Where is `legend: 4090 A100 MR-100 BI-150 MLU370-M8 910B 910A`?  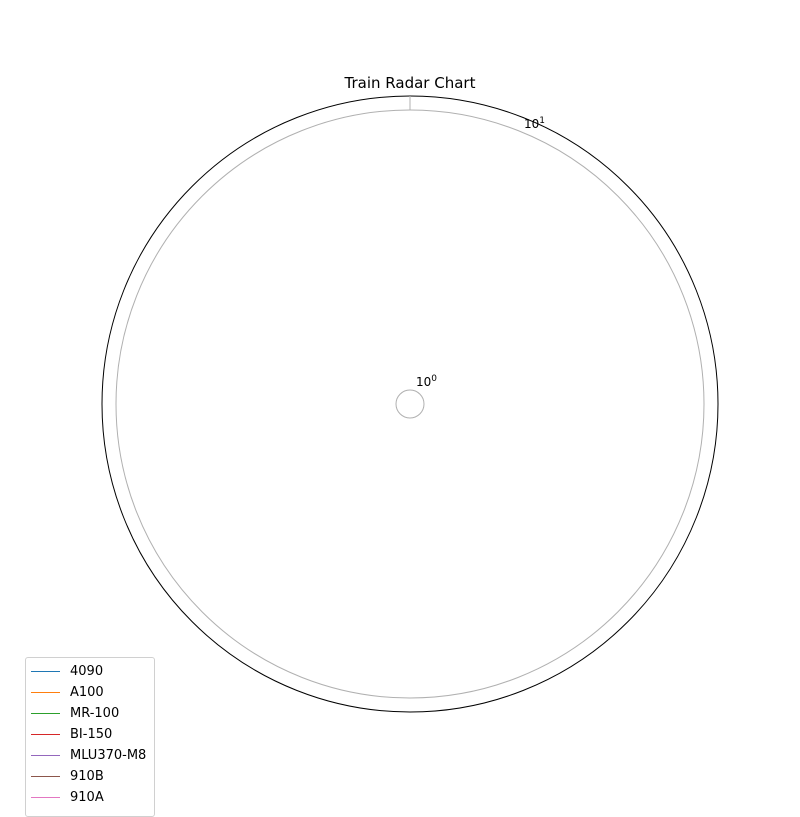
legend: 4090 A100 MR-100 BI-150 MLU370-M8 910B 910A is located at coordinates (90, 737).